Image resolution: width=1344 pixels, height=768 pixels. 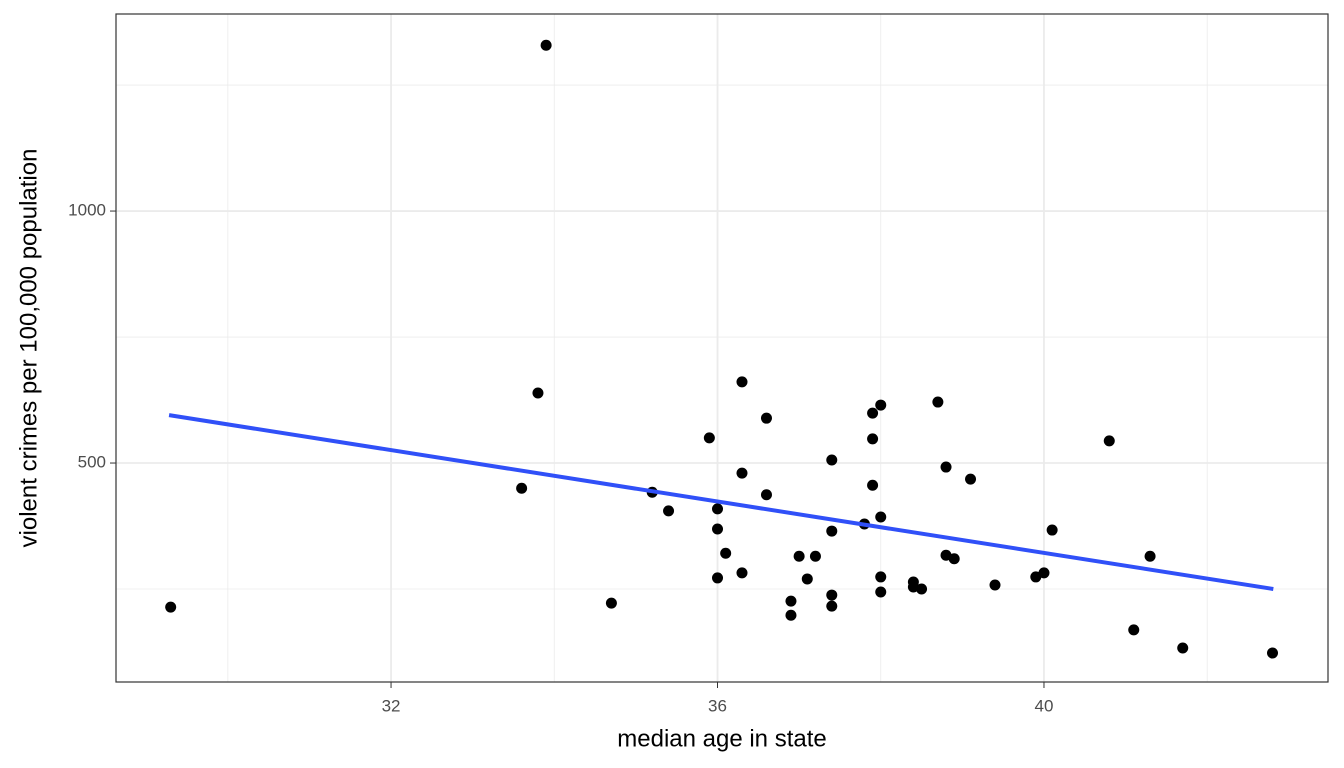 I want to click on y-tick-label: 1000, so click(x=87, y=210).